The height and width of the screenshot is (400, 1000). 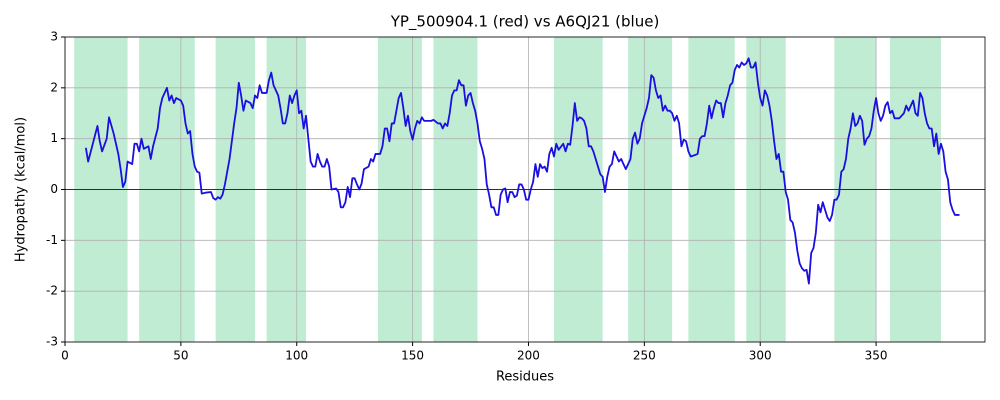 I want to click on y-tick-label: 3, so click(x=54, y=37).